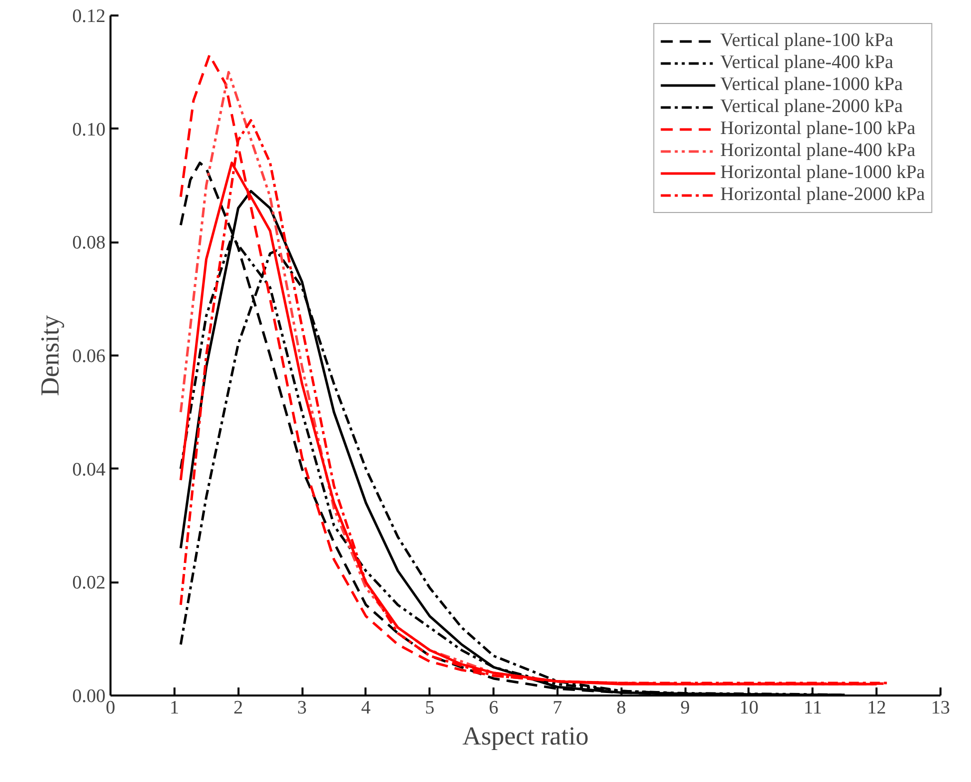 Image resolution: width=971 pixels, height=782 pixels. Describe the element at coordinates (89, 696) in the screenshot. I see `y-tick-label: 0.00` at that location.